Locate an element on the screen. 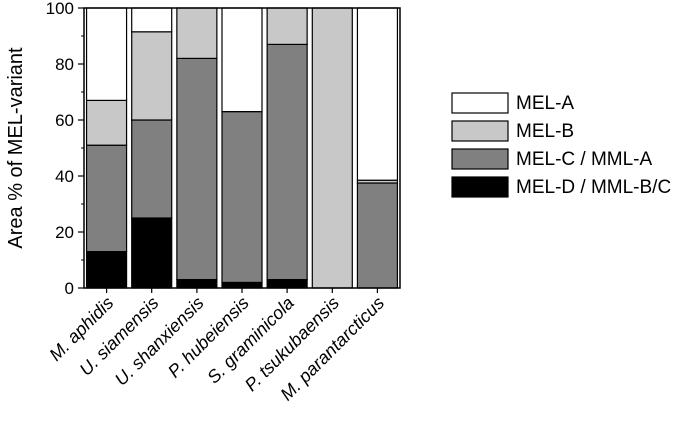 The image size is (685, 441). legend-label: MEL-C / MML-A is located at coordinates (584, 159).